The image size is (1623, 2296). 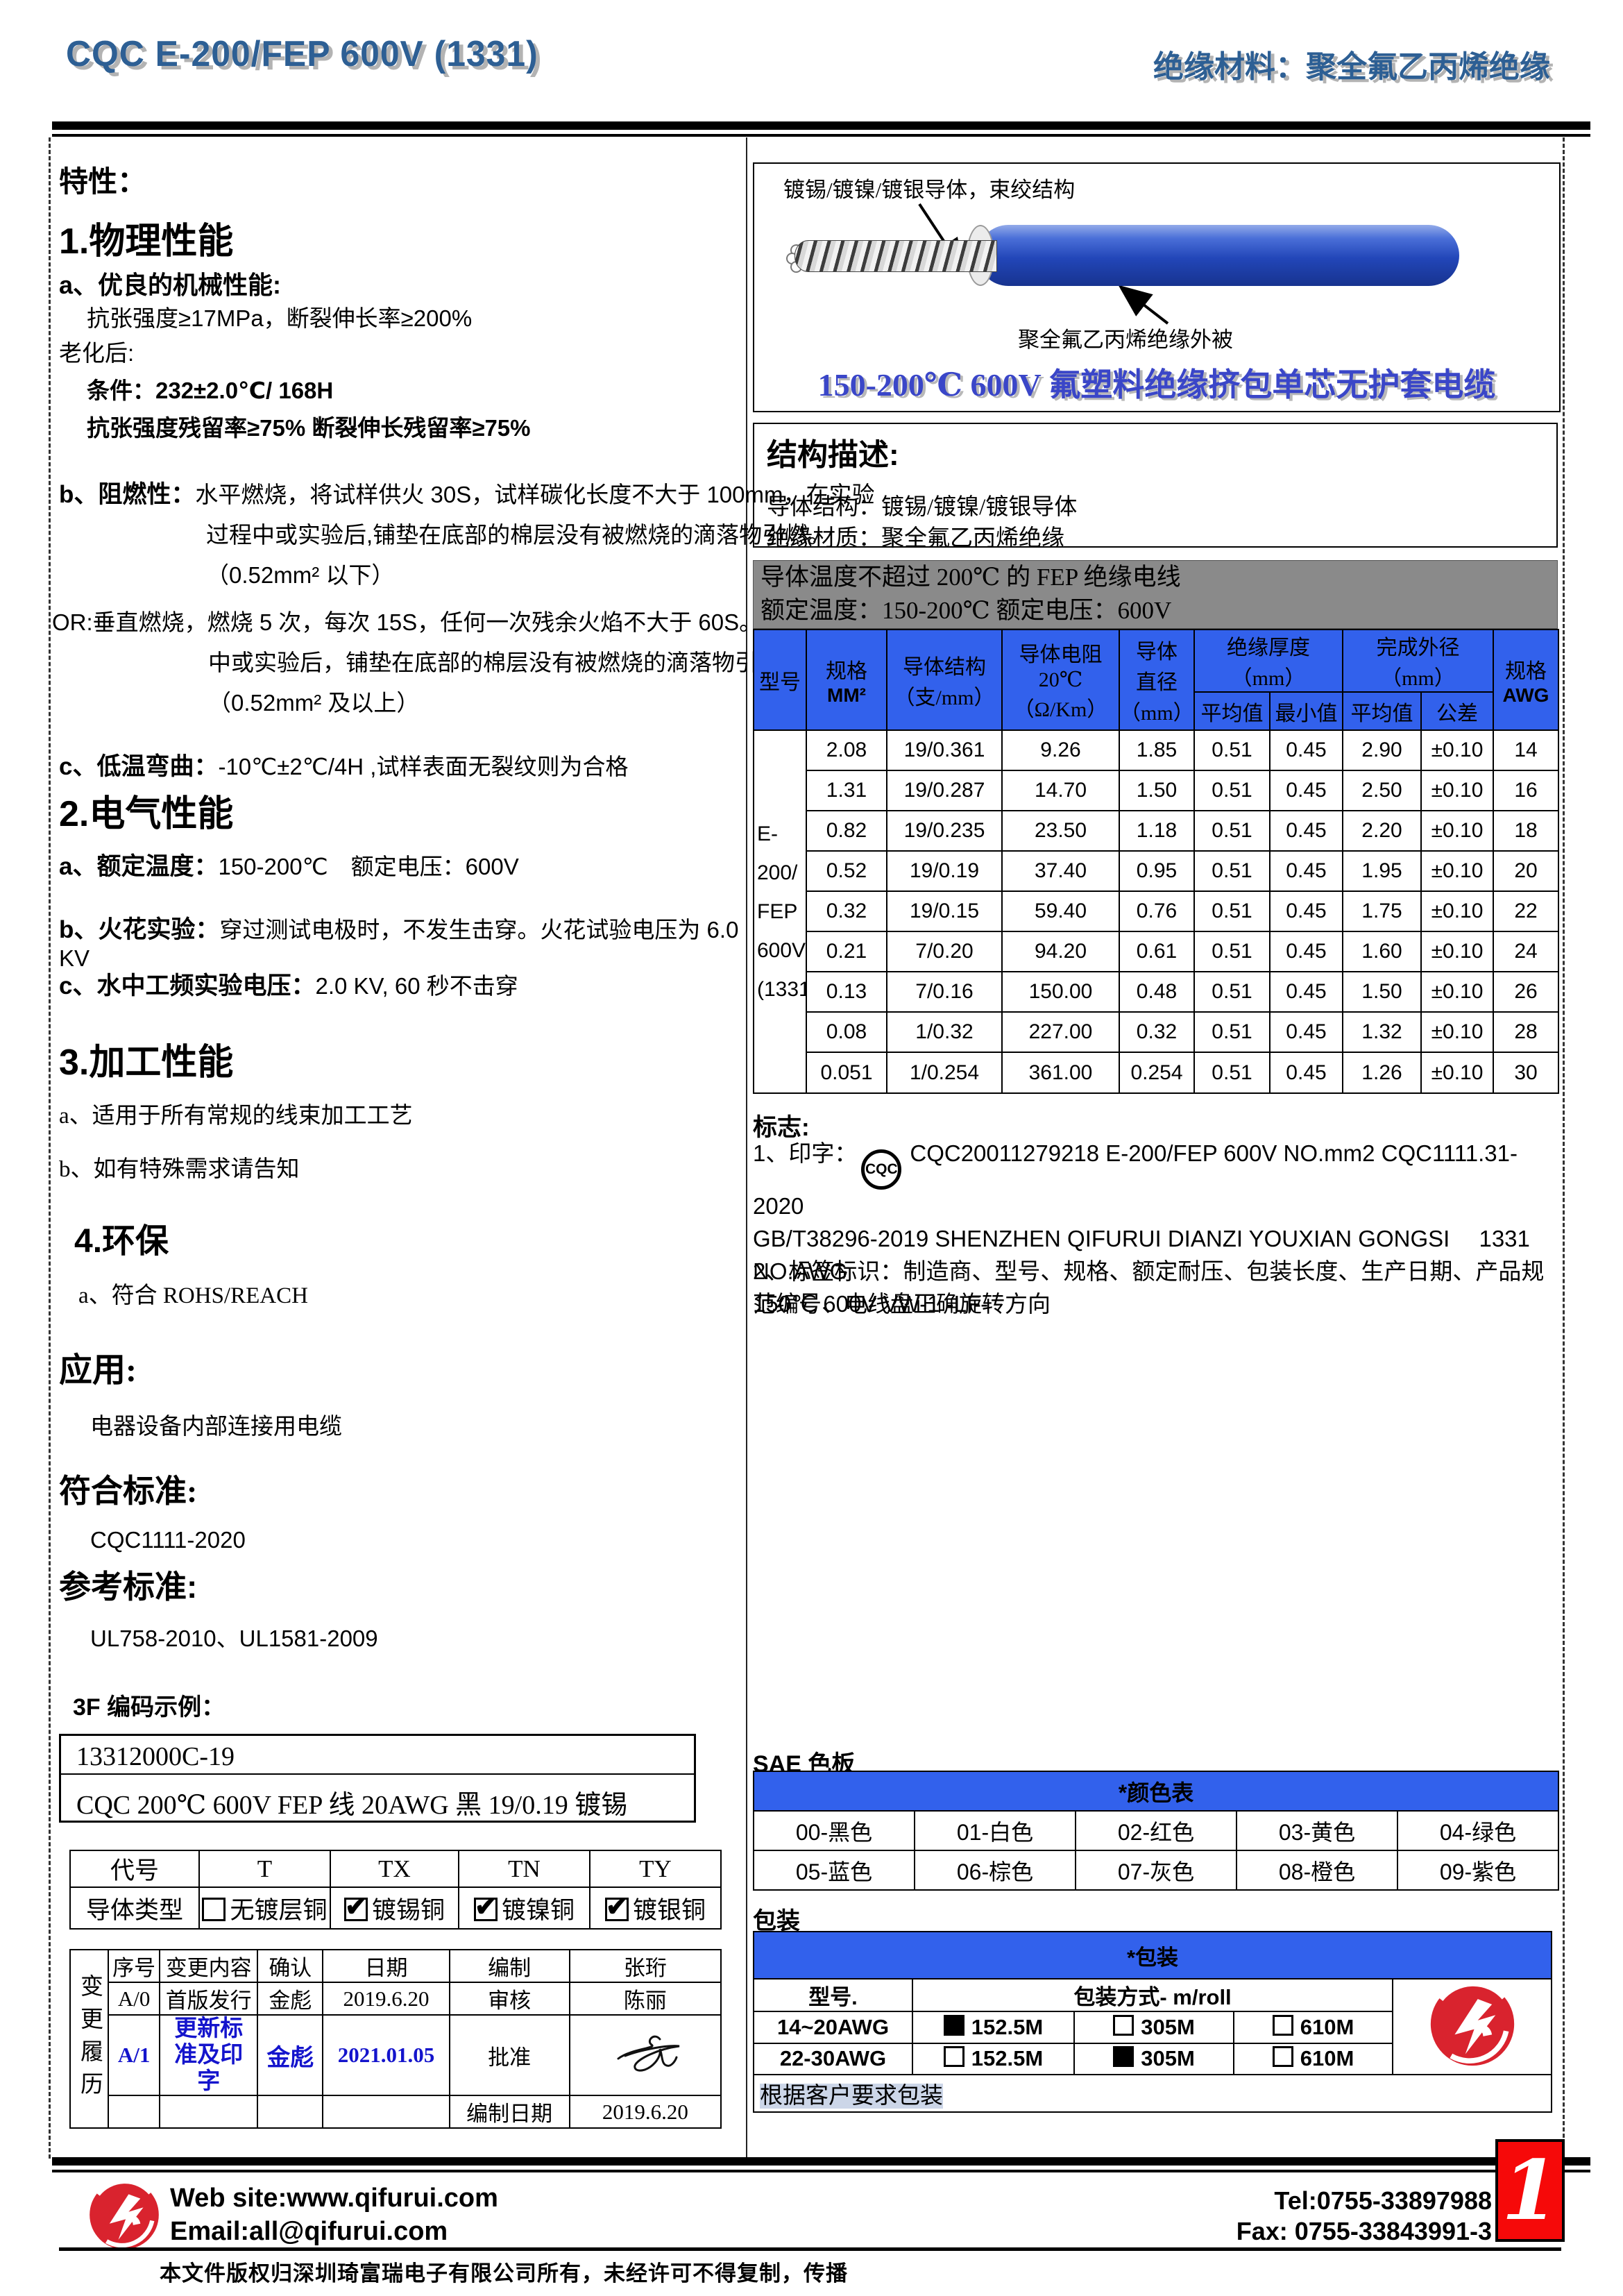 I want to click on table-row: 0.82 19/0.235 23.50 1.18 0.51 0.45 2.20 ±0.10 18, so click(x=1156, y=831).